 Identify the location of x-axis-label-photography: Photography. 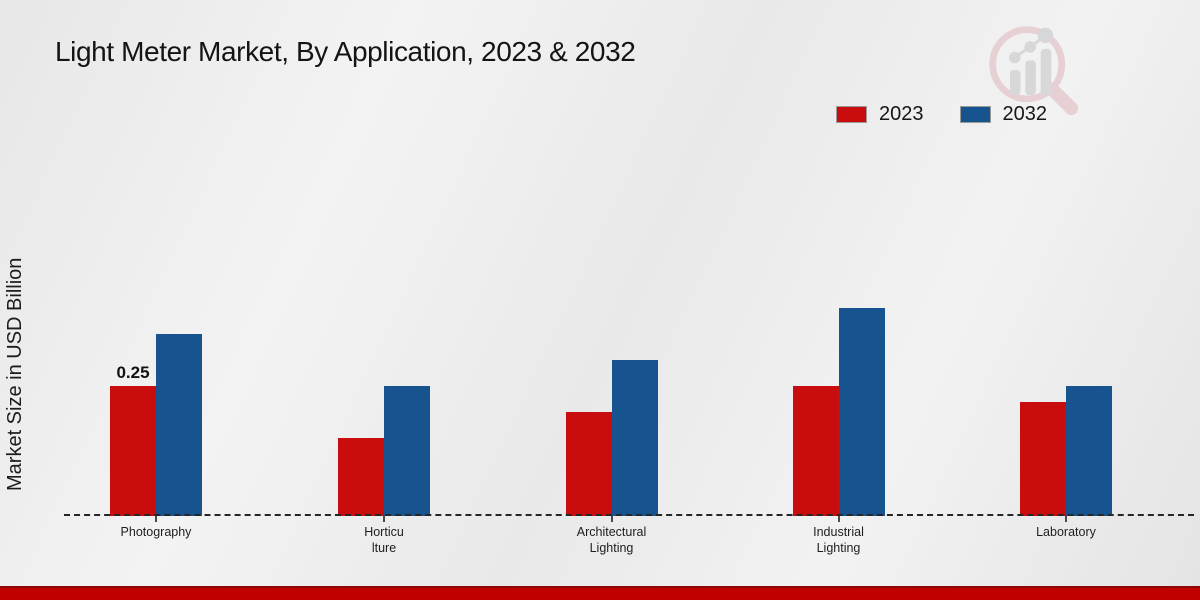
(156, 532).